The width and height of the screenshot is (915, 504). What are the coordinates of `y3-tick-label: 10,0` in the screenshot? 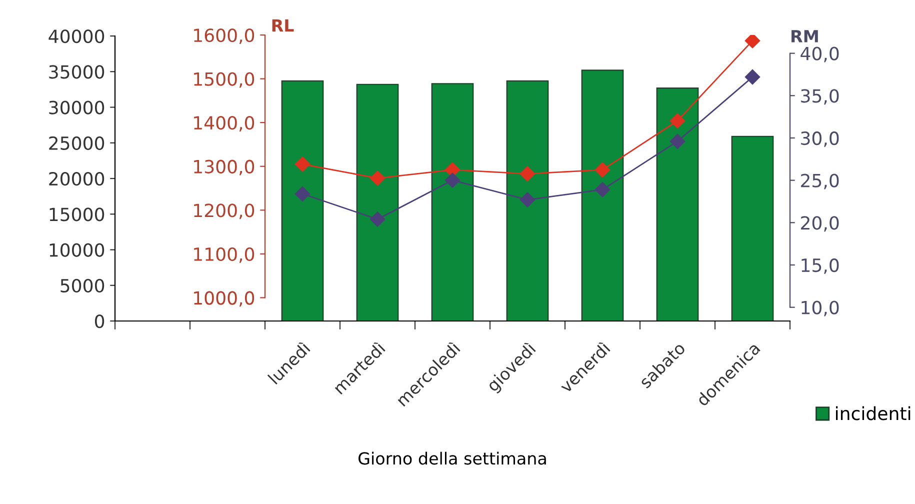 It's located at (820, 308).